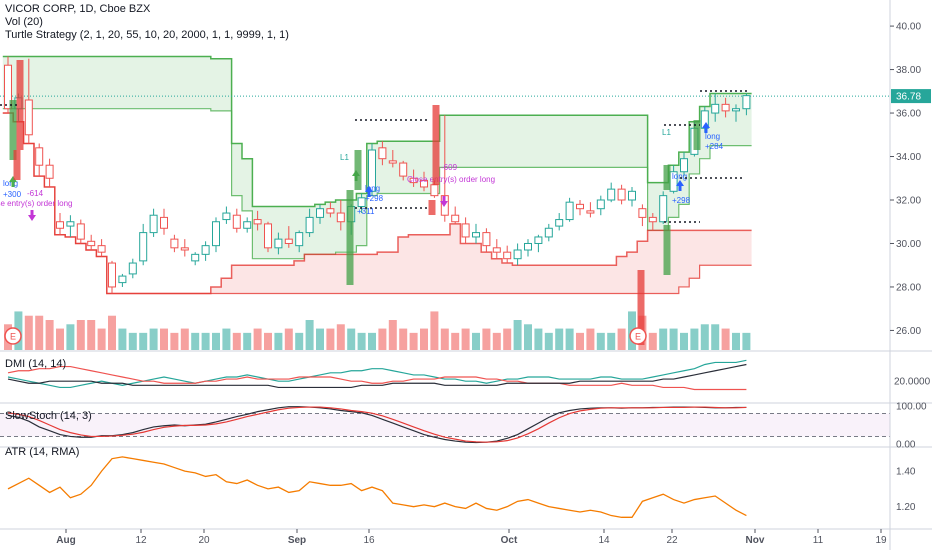 The width and height of the screenshot is (932, 555). I want to click on adx-line, so click(377, 376).